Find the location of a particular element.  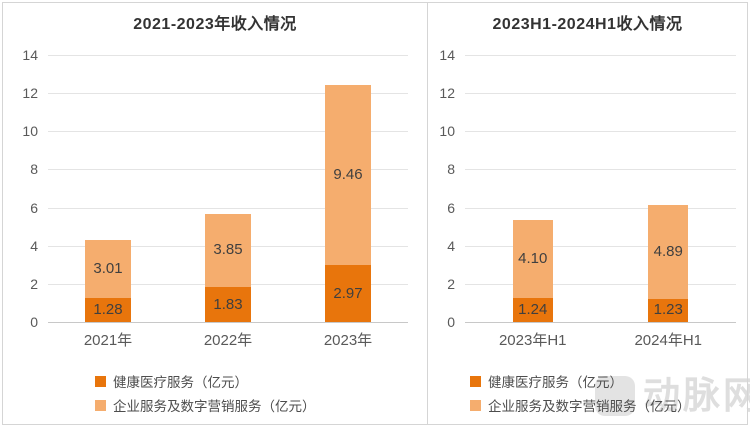

watermark-text: 动脉网 is located at coordinates (696, 395).